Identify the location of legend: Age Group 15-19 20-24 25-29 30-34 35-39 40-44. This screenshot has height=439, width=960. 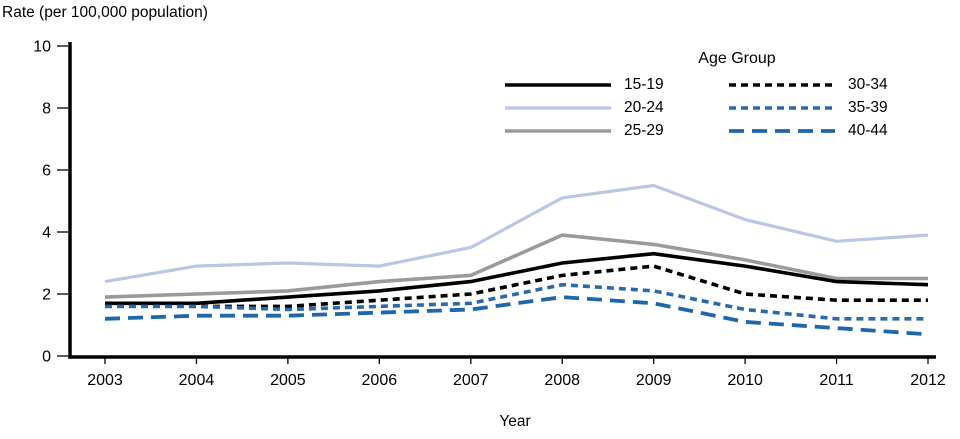
(715, 95).